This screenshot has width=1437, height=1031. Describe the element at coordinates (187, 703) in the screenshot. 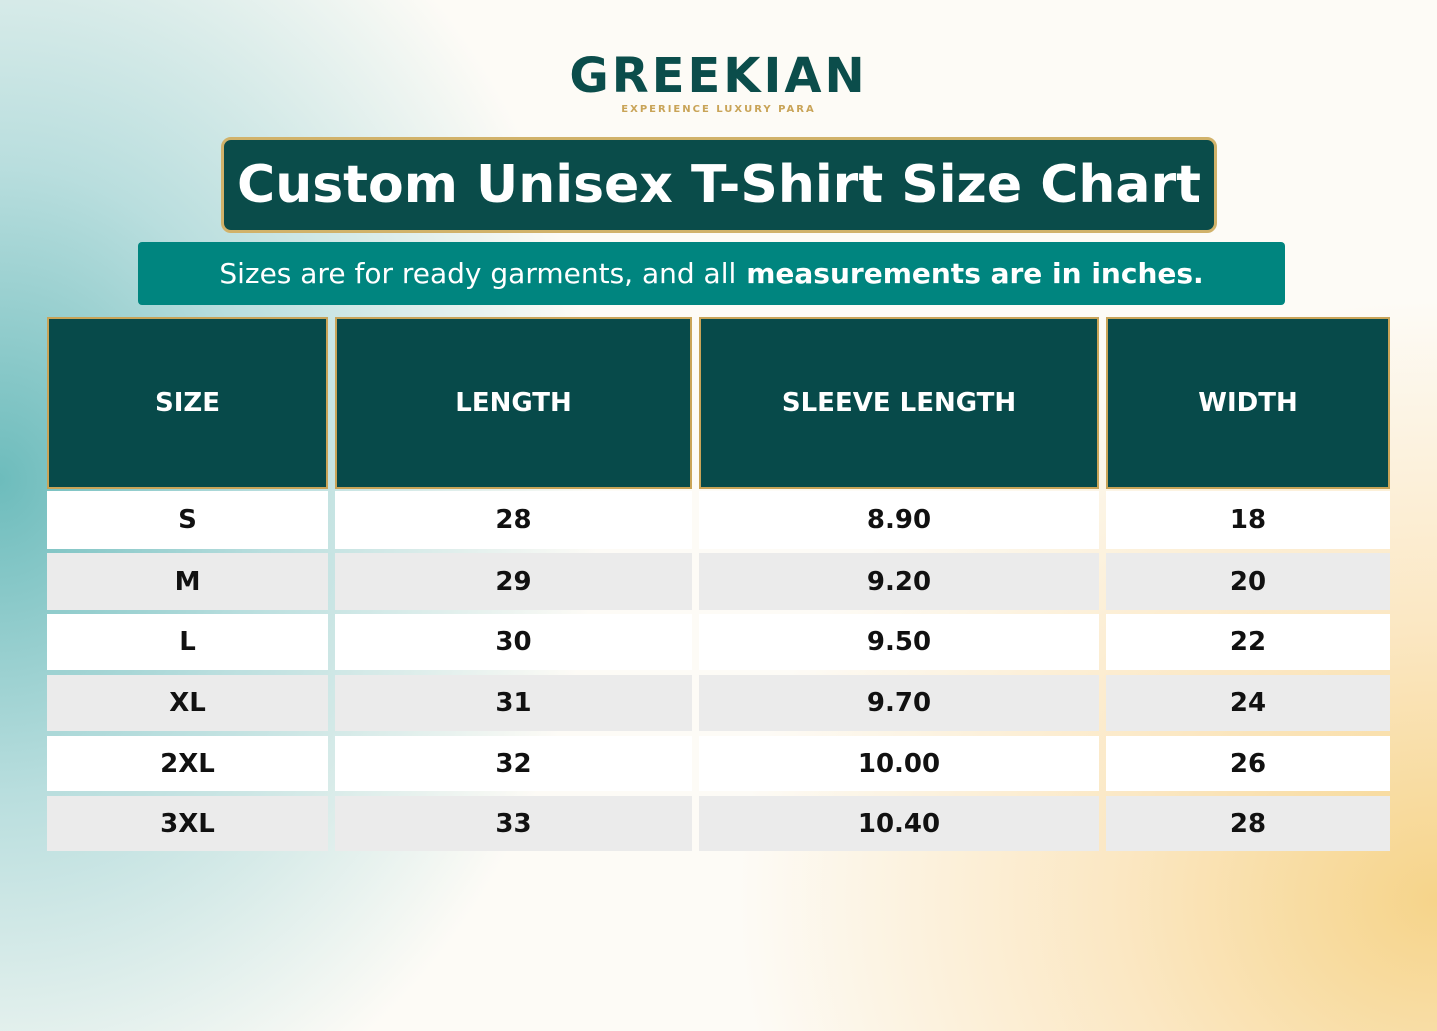

I see `table-cell: XL` at that location.